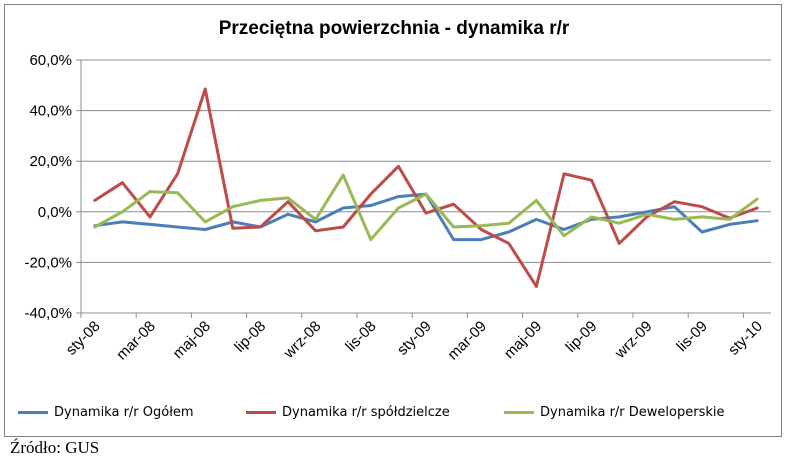 Image resolution: width=788 pixels, height=467 pixels. What do you see at coordinates (83, 338) in the screenshot?
I see `x-tick-label: sty-08` at bounding box center [83, 338].